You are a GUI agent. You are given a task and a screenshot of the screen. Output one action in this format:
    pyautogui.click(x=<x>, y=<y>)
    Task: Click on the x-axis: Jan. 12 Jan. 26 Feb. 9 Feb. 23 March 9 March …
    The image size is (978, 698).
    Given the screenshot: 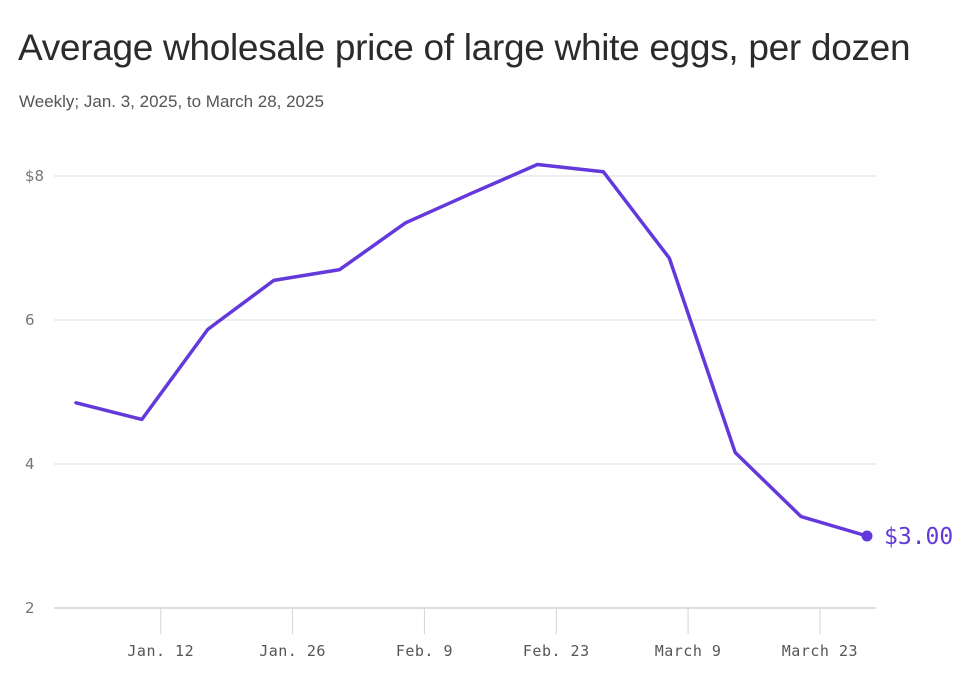 What is the action you would take?
    pyautogui.click(x=492, y=634)
    